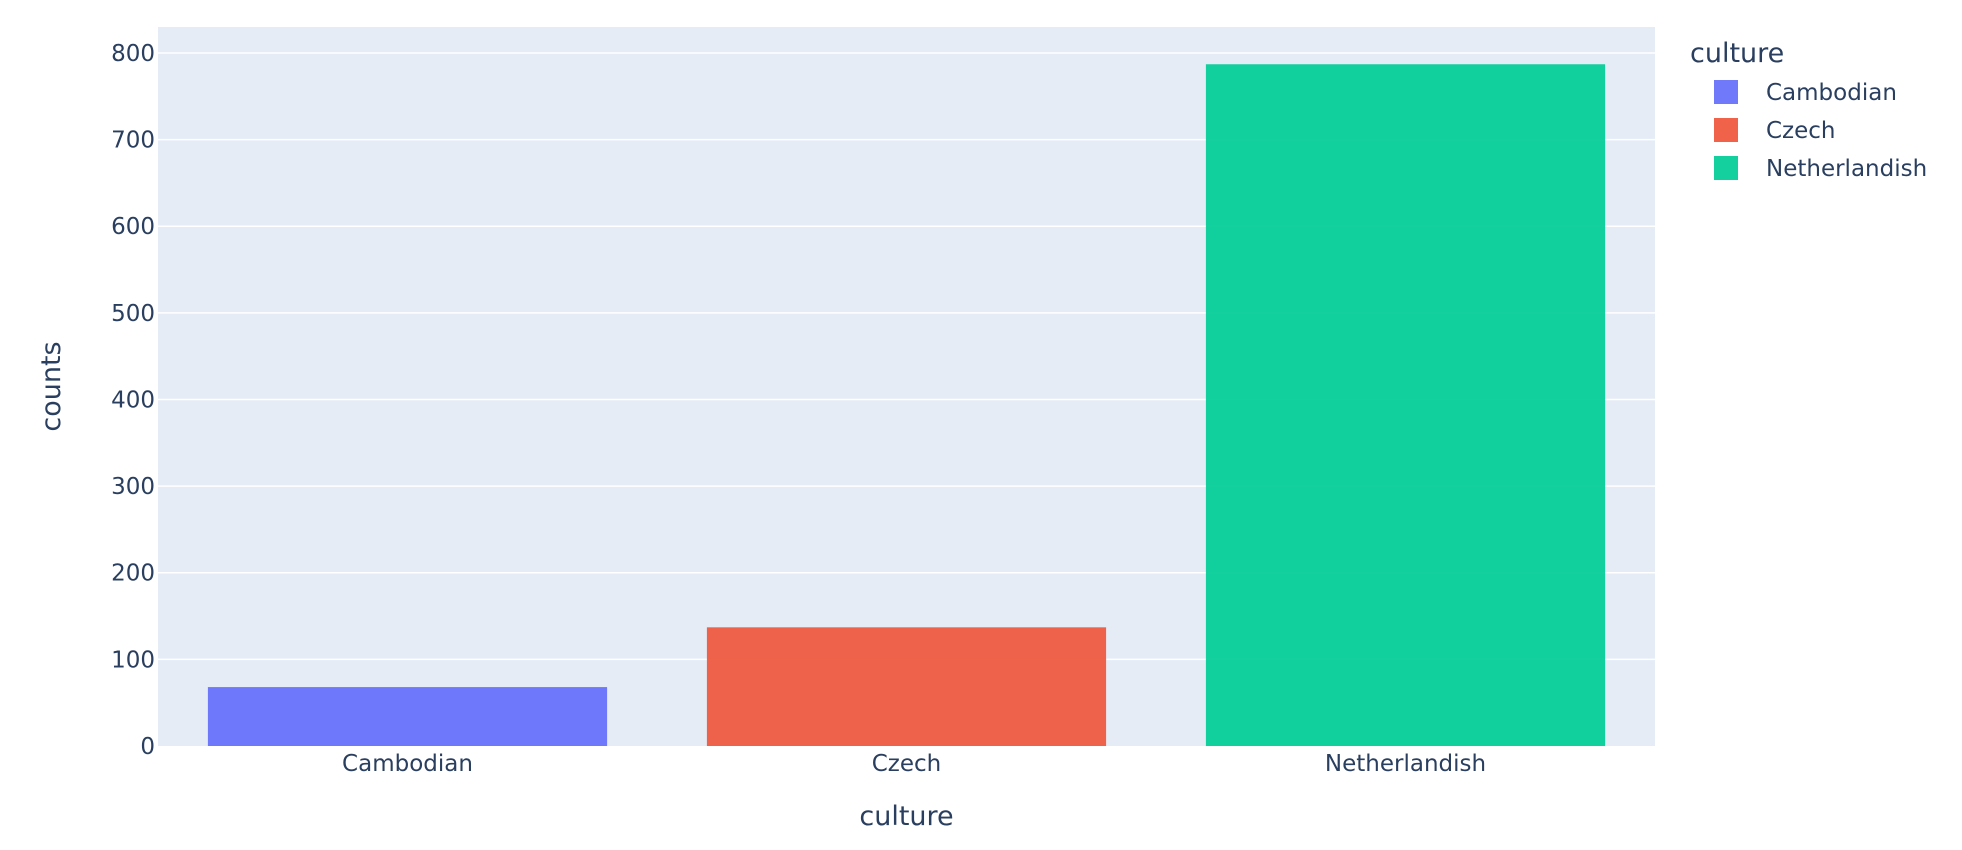 The image size is (1962, 850). Describe the element at coordinates (147, 747) in the screenshot. I see `y-tick-label: 0` at that location.